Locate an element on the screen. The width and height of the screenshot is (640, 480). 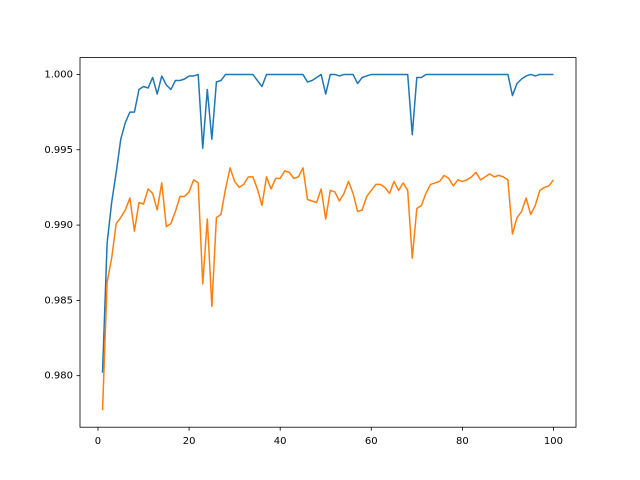
x-tick-label: 40 is located at coordinates (280, 441).